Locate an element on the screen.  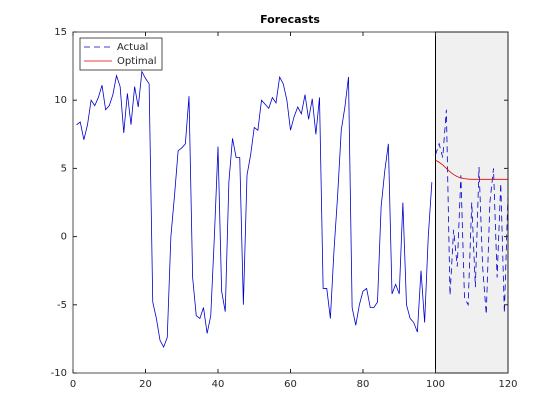
x-tick-label: 40 is located at coordinates (218, 384).